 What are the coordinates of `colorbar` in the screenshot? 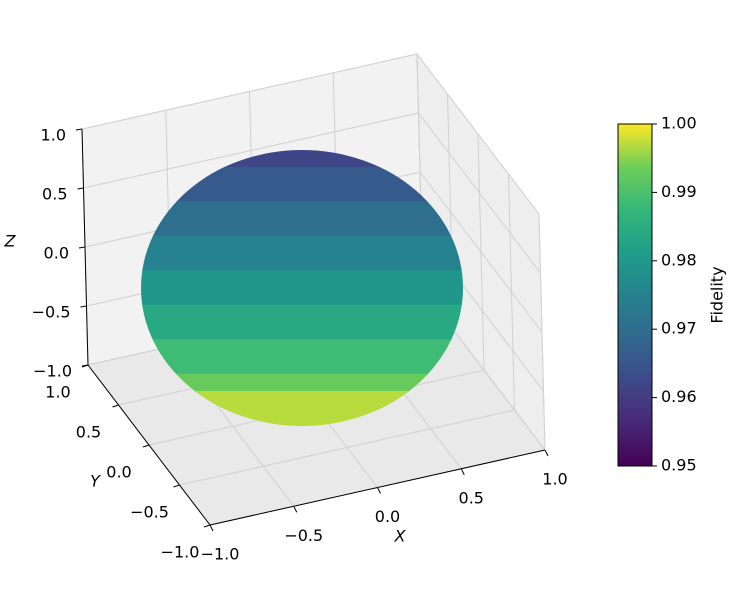 It's located at (635, 295).